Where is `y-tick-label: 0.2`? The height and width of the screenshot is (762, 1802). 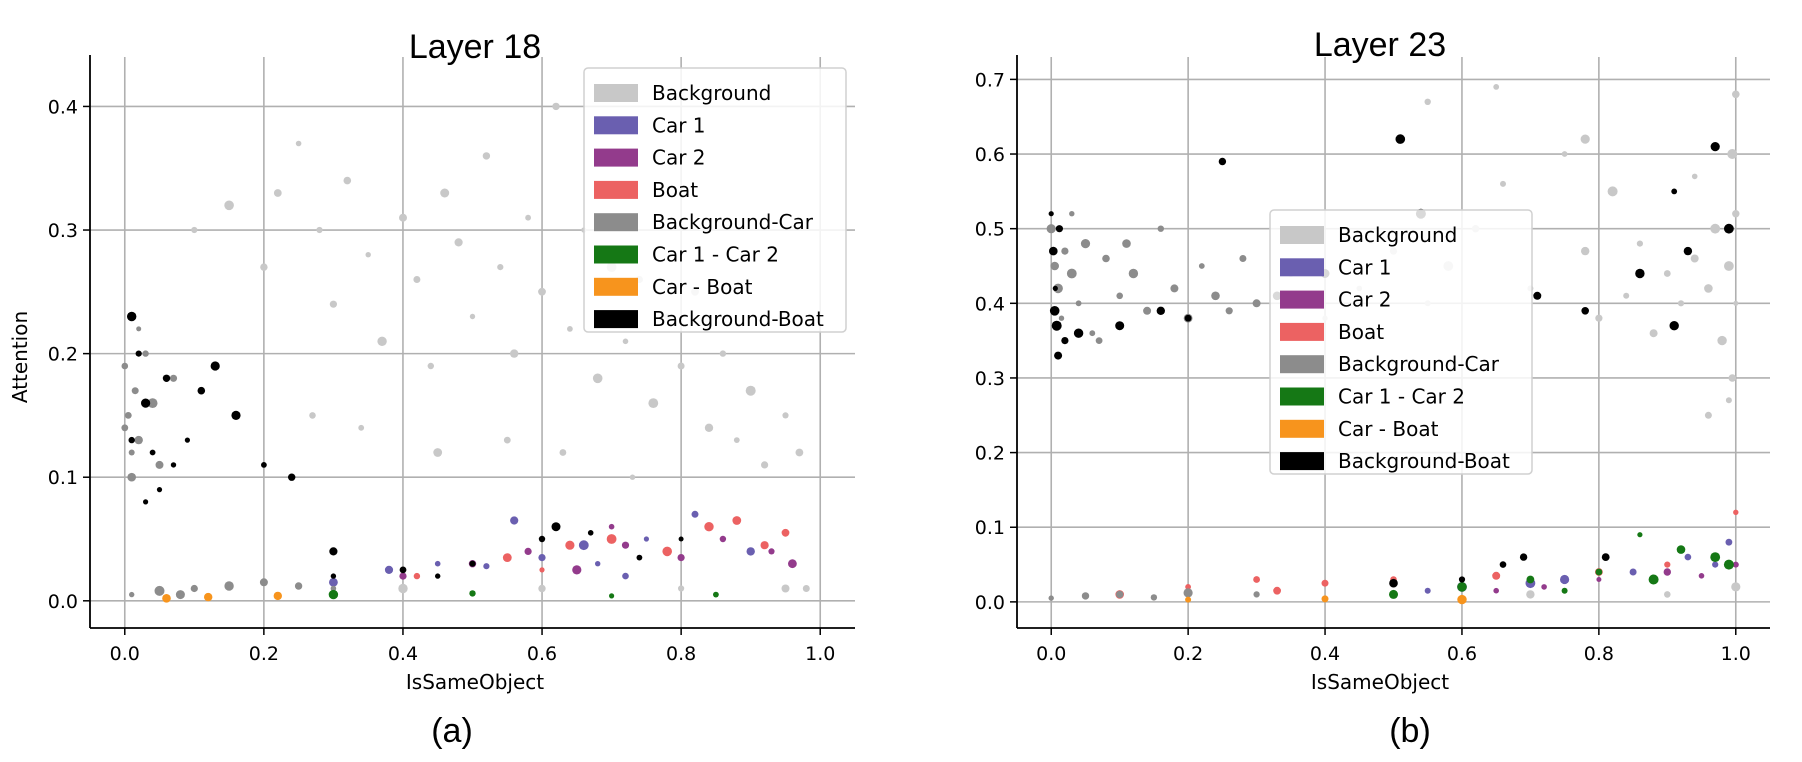
y-tick-label: 0.2 is located at coordinates (990, 454).